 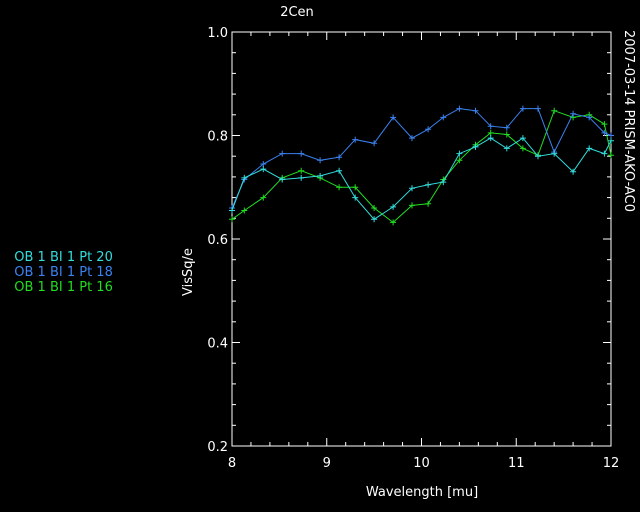 What do you see at coordinates (217, 33) in the screenshot?
I see `y-tick-label: 1.0` at bounding box center [217, 33].